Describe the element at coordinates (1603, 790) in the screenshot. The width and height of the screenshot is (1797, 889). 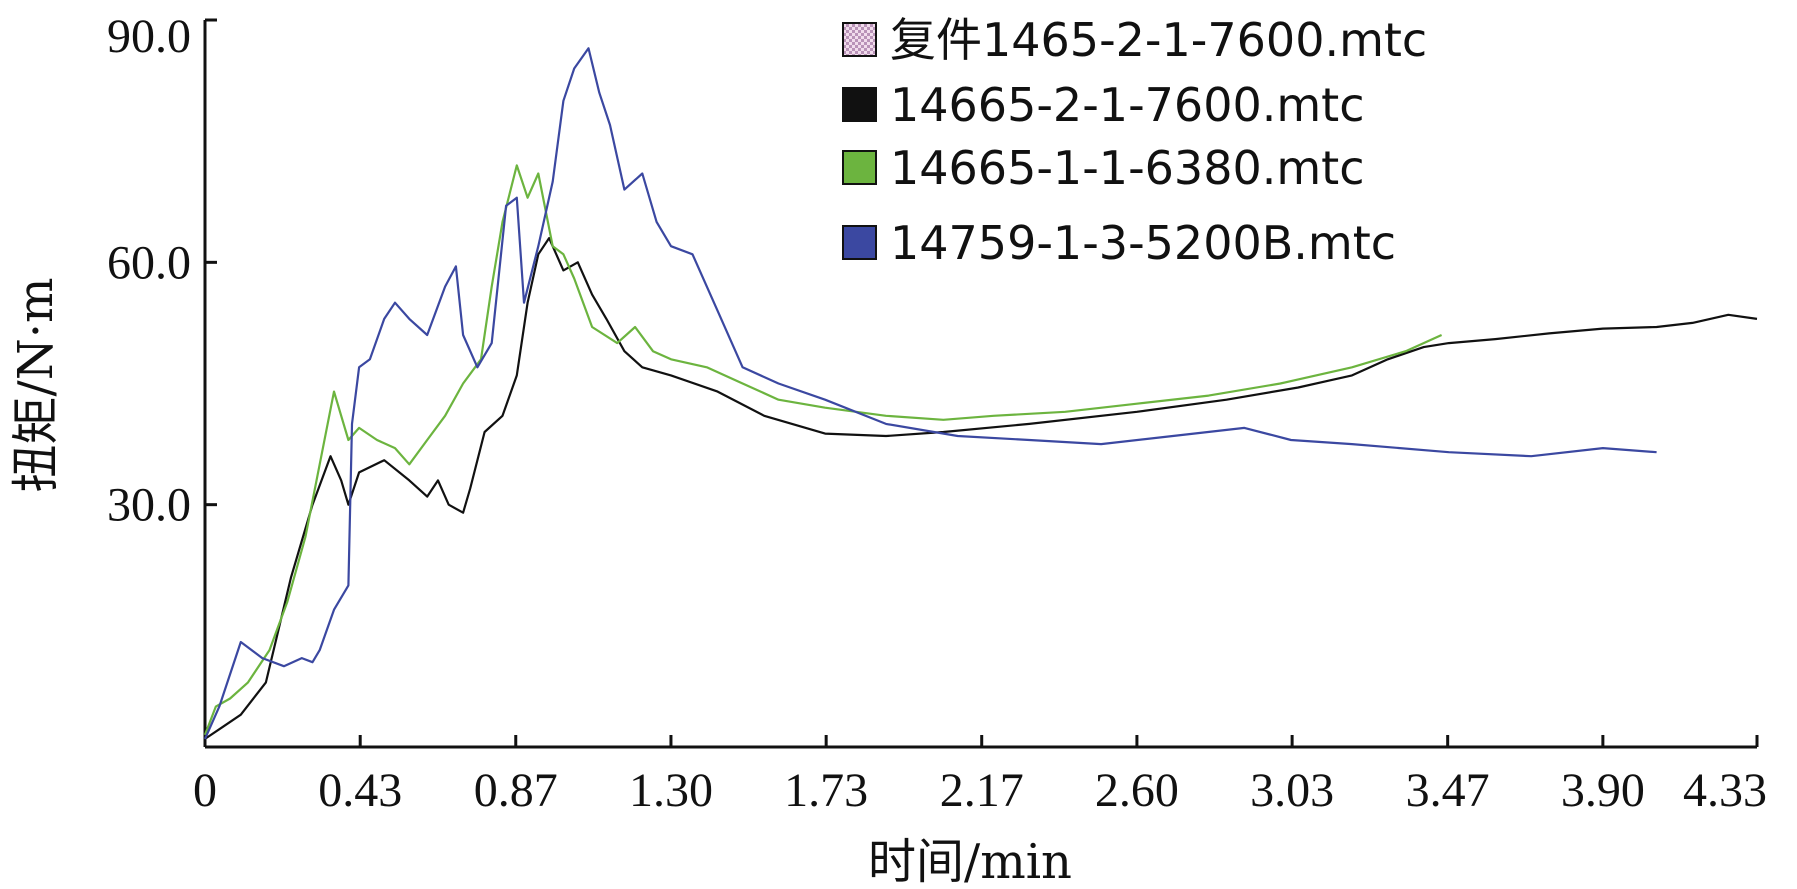
I see `x-tick-label: 3.90` at that location.